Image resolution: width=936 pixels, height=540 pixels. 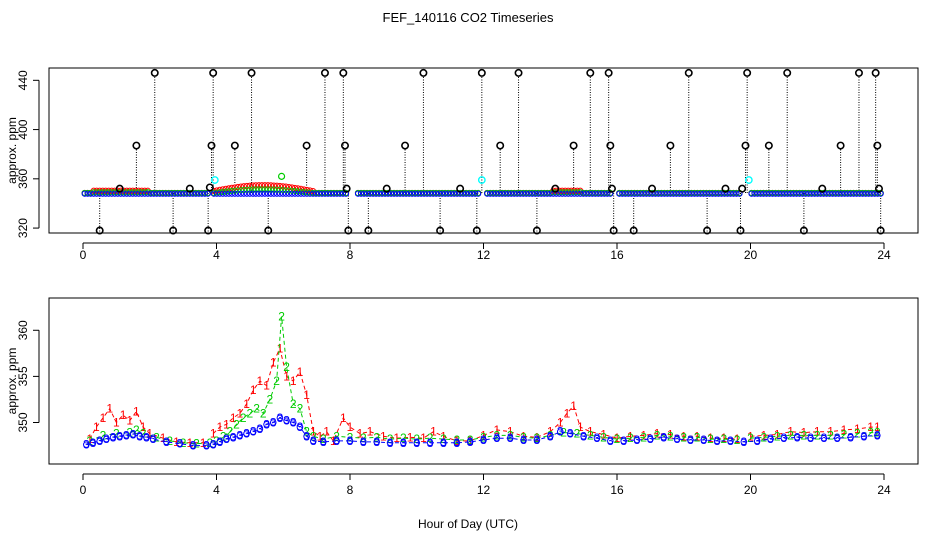 I want to click on cyan-point, so click(x=214, y=180).